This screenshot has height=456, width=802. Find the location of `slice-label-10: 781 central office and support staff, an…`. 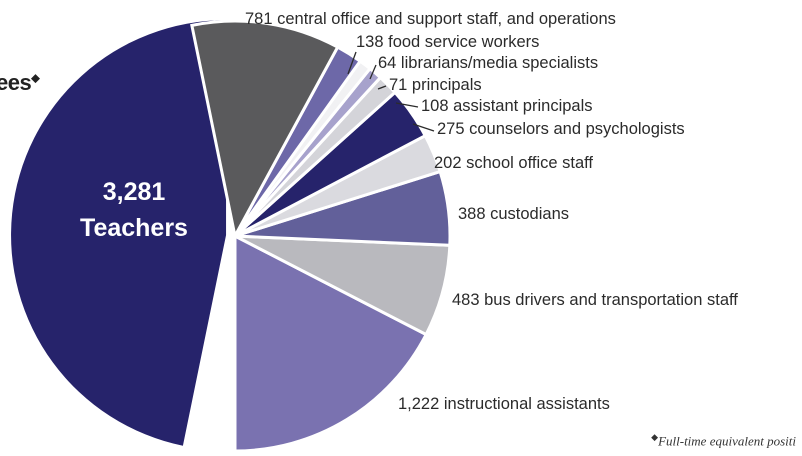

slice-label-10: 781 central office and support staff, an… is located at coordinates (430, 19).